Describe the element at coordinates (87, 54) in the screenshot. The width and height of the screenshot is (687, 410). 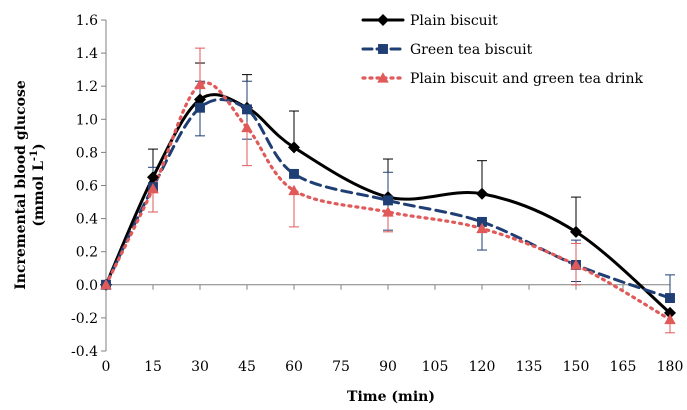
I see `y-tick-label: 1.4` at that location.